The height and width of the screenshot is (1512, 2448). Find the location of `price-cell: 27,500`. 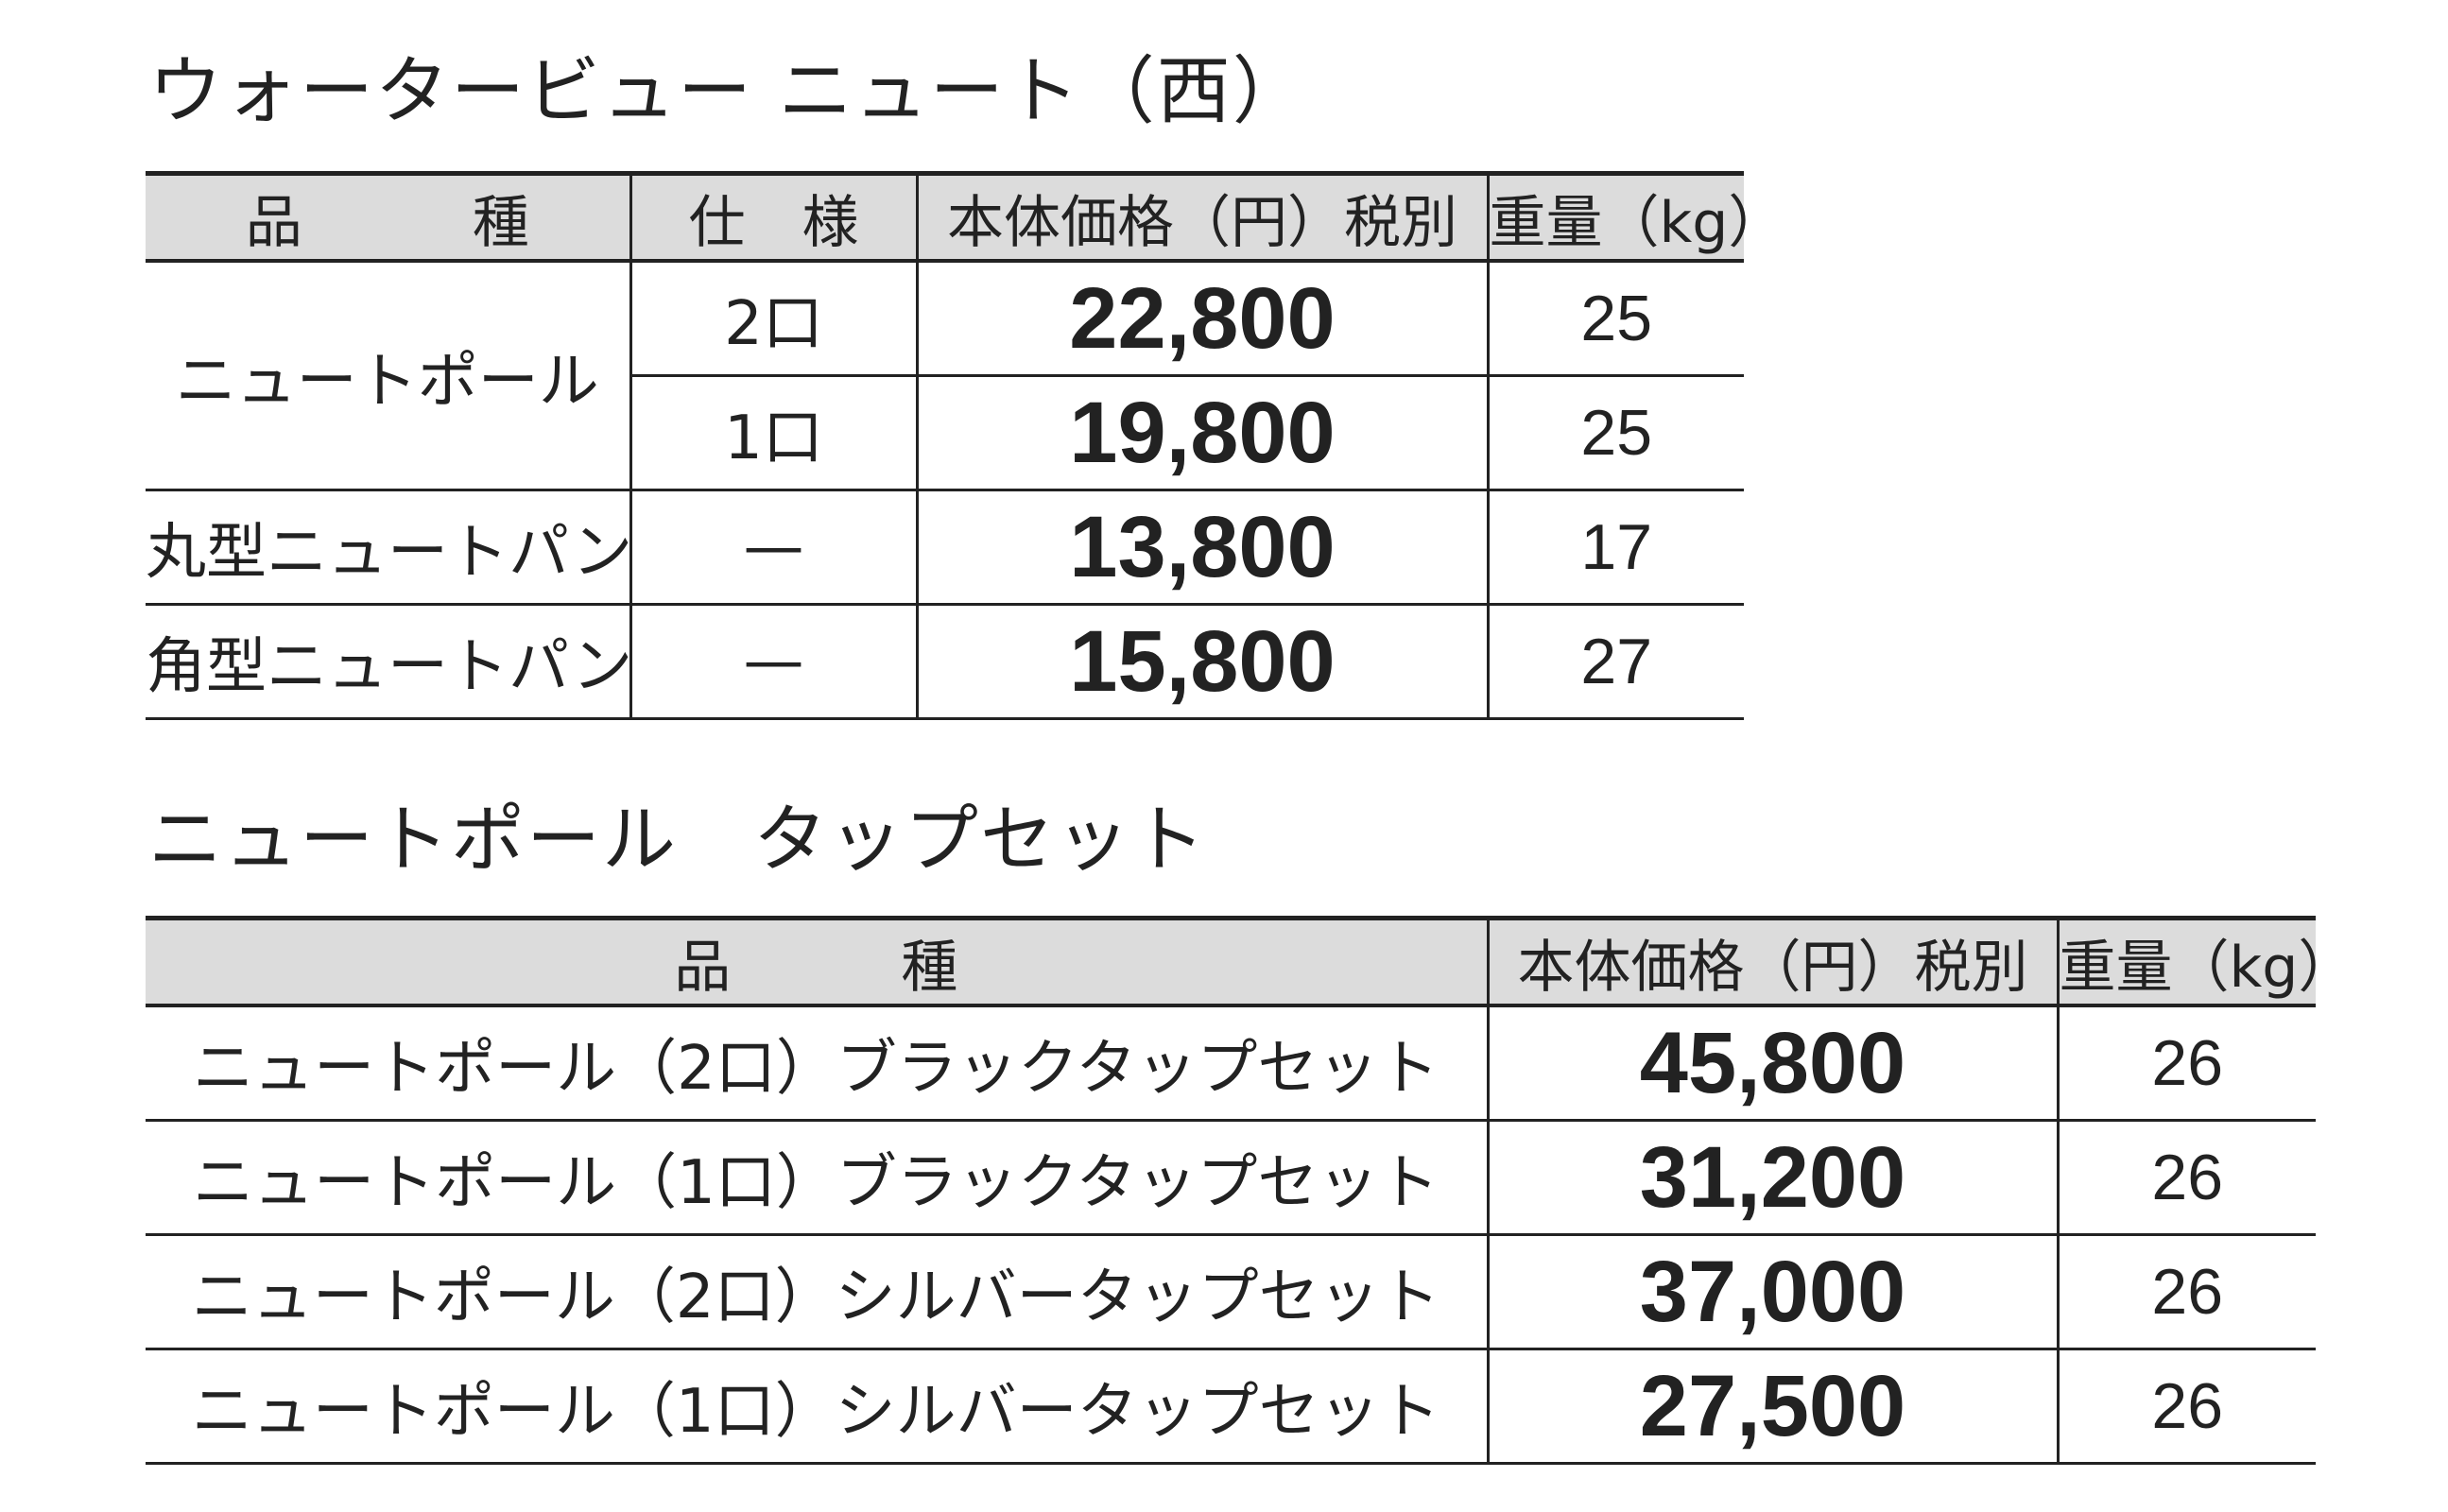

price-cell: 27,500 is located at coordinates (1772, 1407).